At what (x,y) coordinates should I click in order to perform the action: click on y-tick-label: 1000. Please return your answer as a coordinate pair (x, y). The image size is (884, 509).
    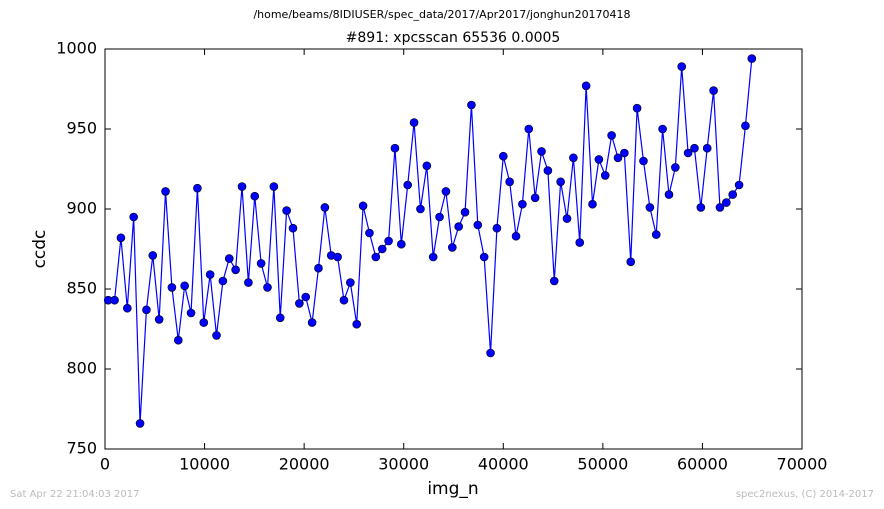
    Looking at the image, I should click on (76, 48).